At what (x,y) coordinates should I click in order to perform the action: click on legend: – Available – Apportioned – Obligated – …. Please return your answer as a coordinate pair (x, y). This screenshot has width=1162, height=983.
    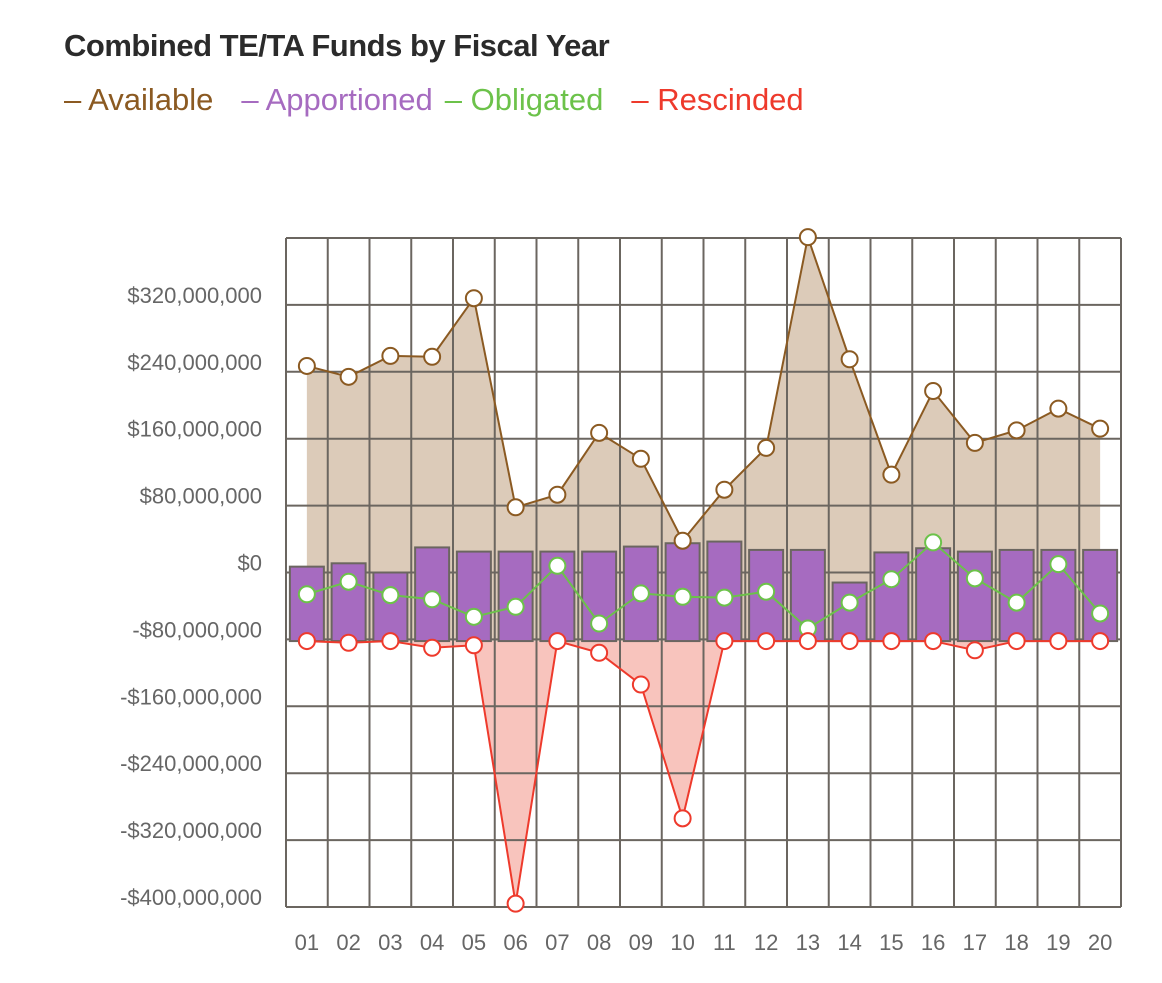
    Looking at the image, I should click on (434, 100).